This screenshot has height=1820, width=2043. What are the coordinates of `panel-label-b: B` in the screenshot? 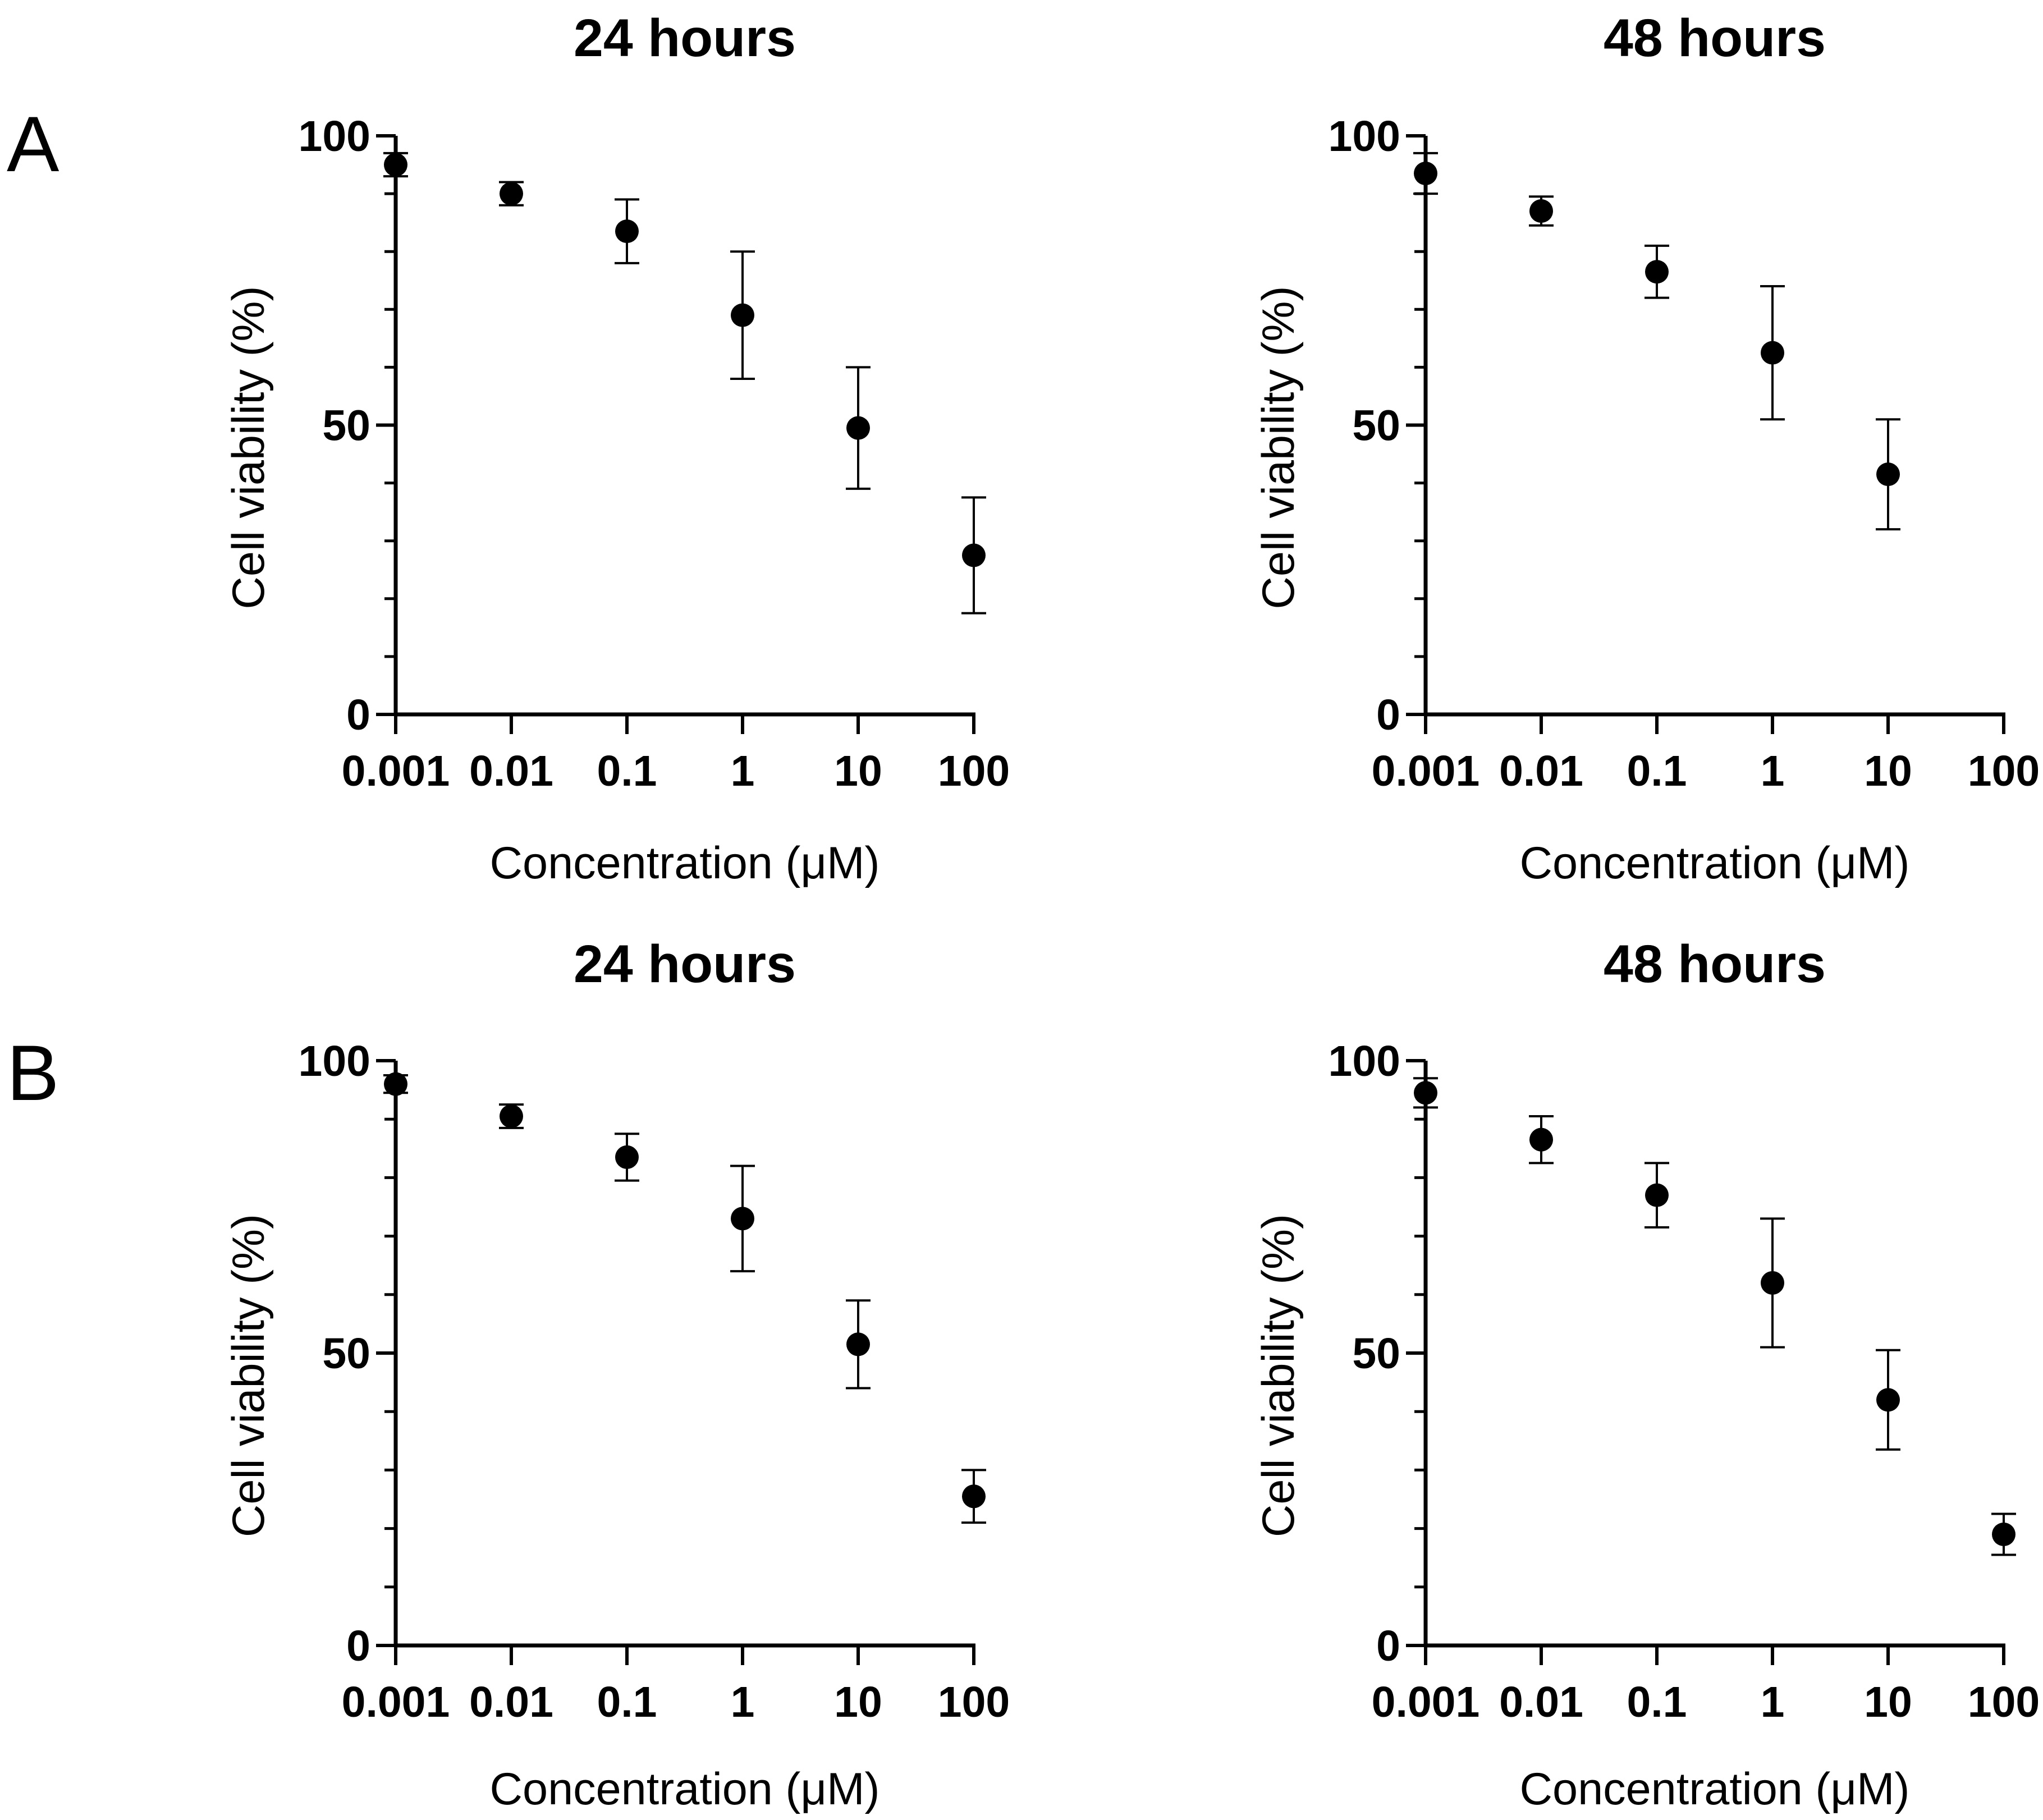 It's located at (33, 1073).